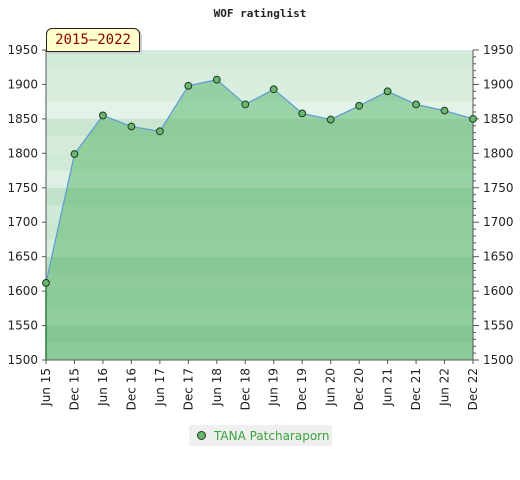 Image resolution: width=520 pixels, height=480 pixels. What do you see at coordinates (131, 389) in the screenshot?
I see `x-tick-label: Dec 16` at bounding box center [131, 389].